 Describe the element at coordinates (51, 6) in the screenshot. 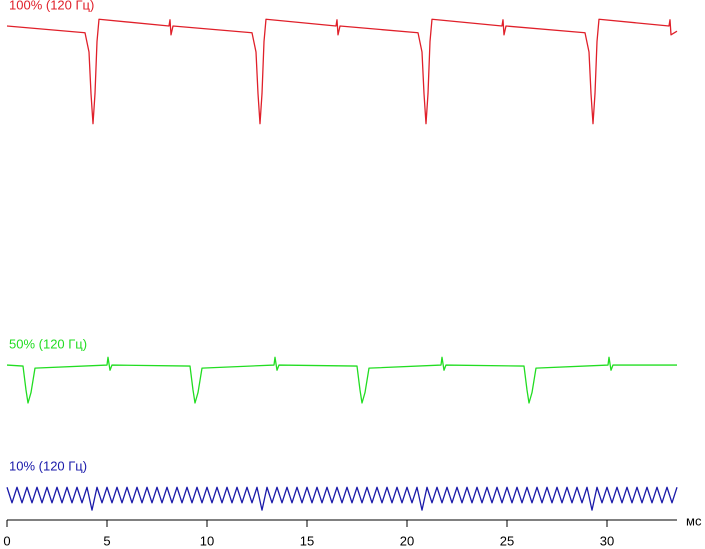

I see `series-label: 100% (120 Гц)` at that location.